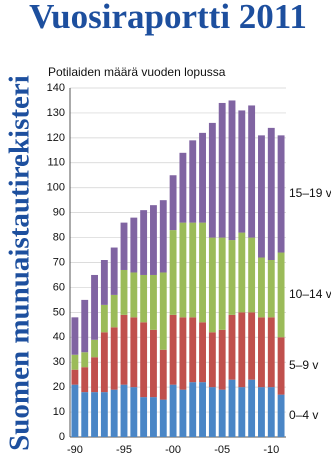 This screenshot has height=458, width=331. What do you see at coordinates (56, 88) in the screenshot?
I see `y-tick-label: 140` at bounding box center [56, 88].